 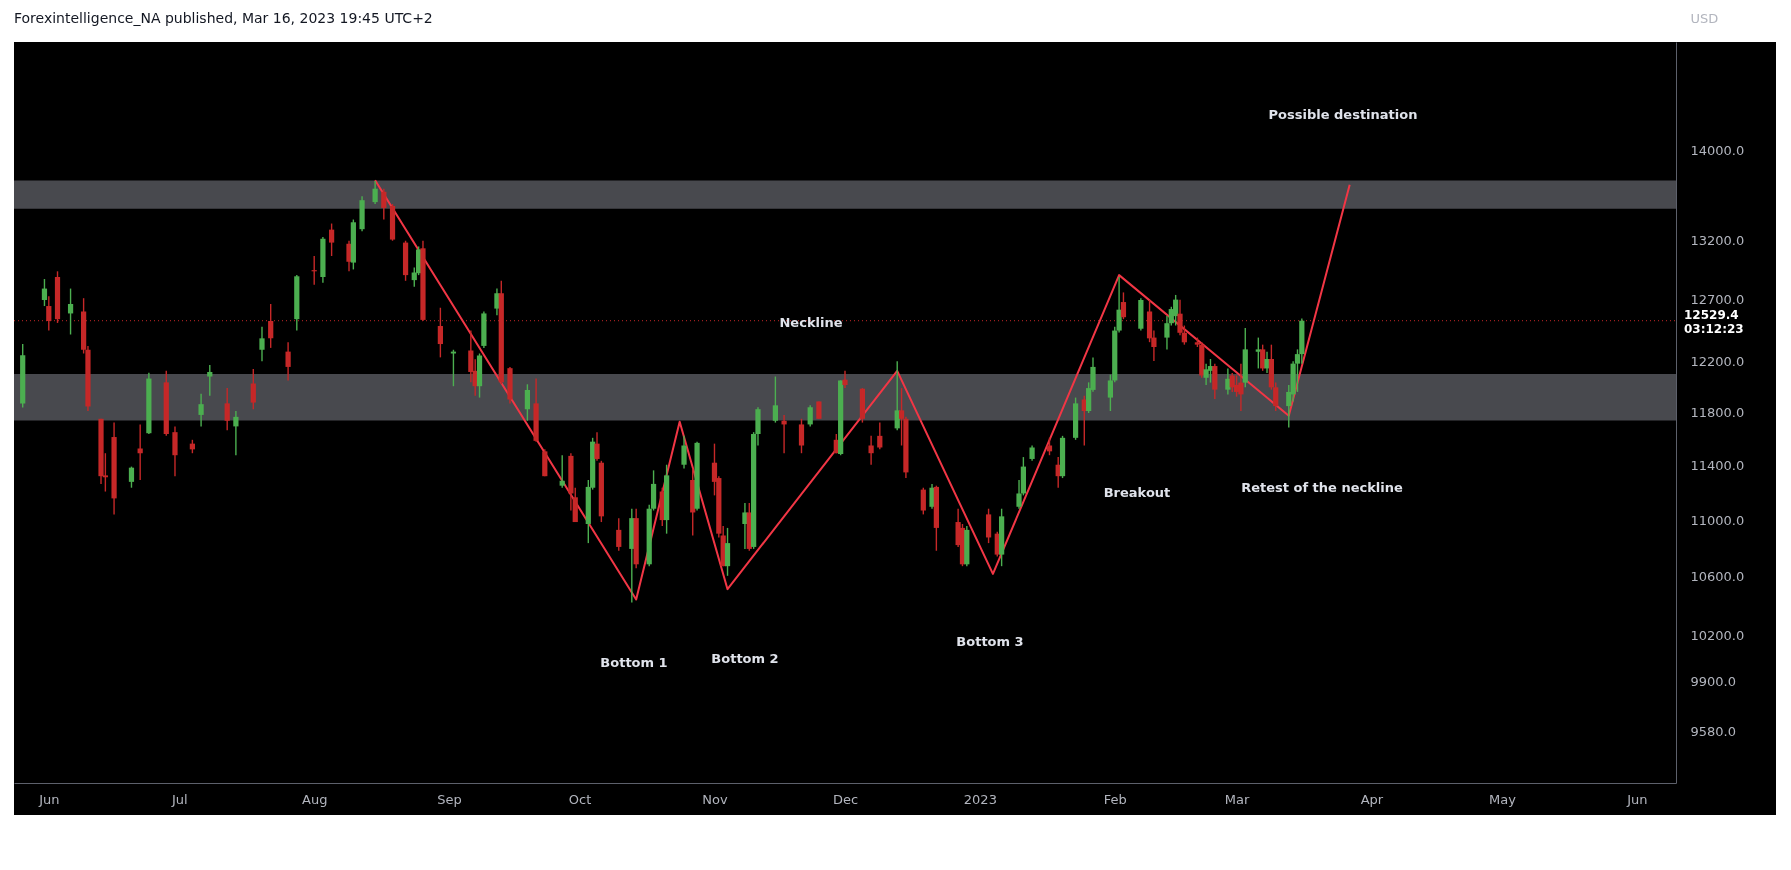 I want to click on x-tick-label: Oct, so click(x=580, y=799).